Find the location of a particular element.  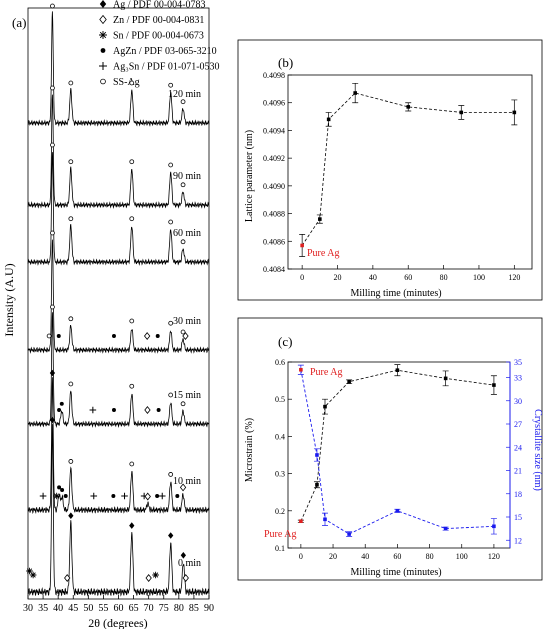

y-tick-label-right: 27 is located at coordinates (518, 424).